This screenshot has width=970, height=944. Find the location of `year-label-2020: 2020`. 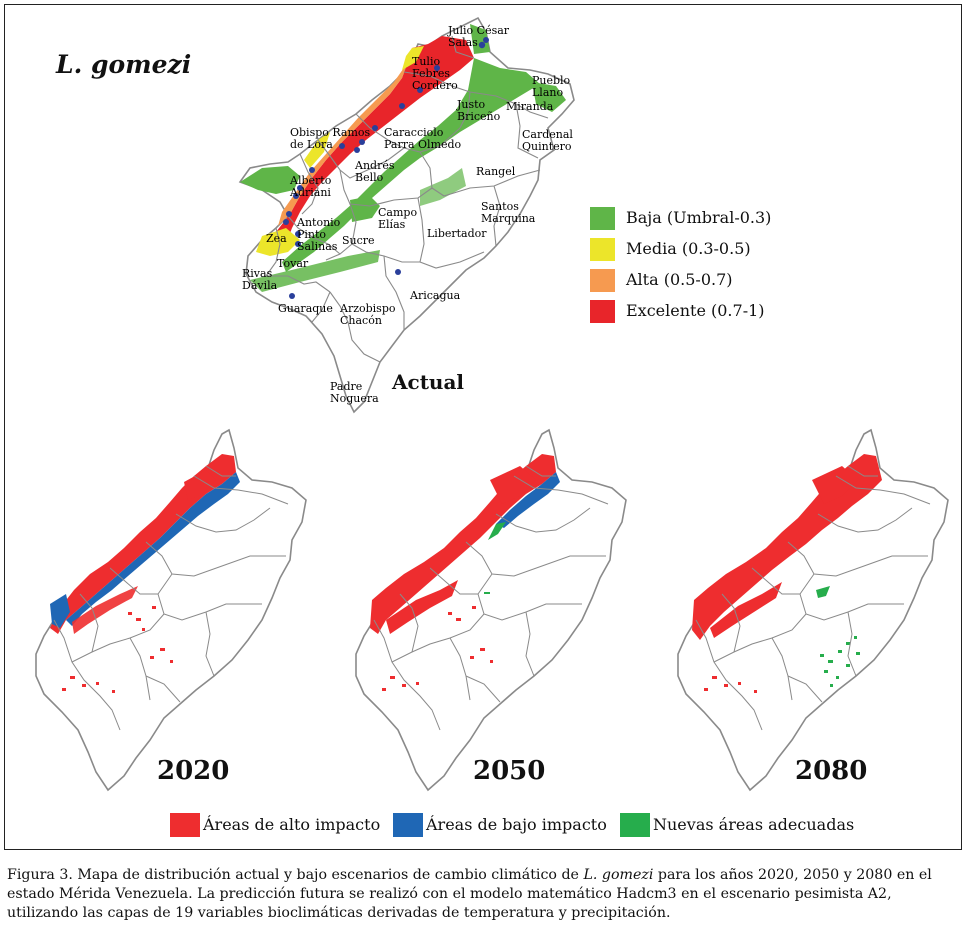

year-label-2020: 2020 is located at coordinates (193, 771).